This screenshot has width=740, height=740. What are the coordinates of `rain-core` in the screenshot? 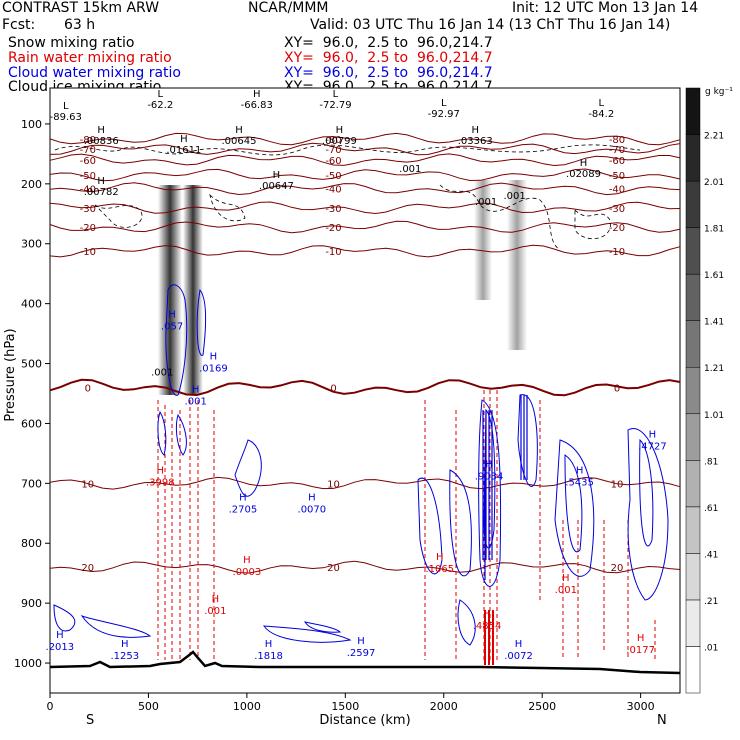 It's located at (489, 637).